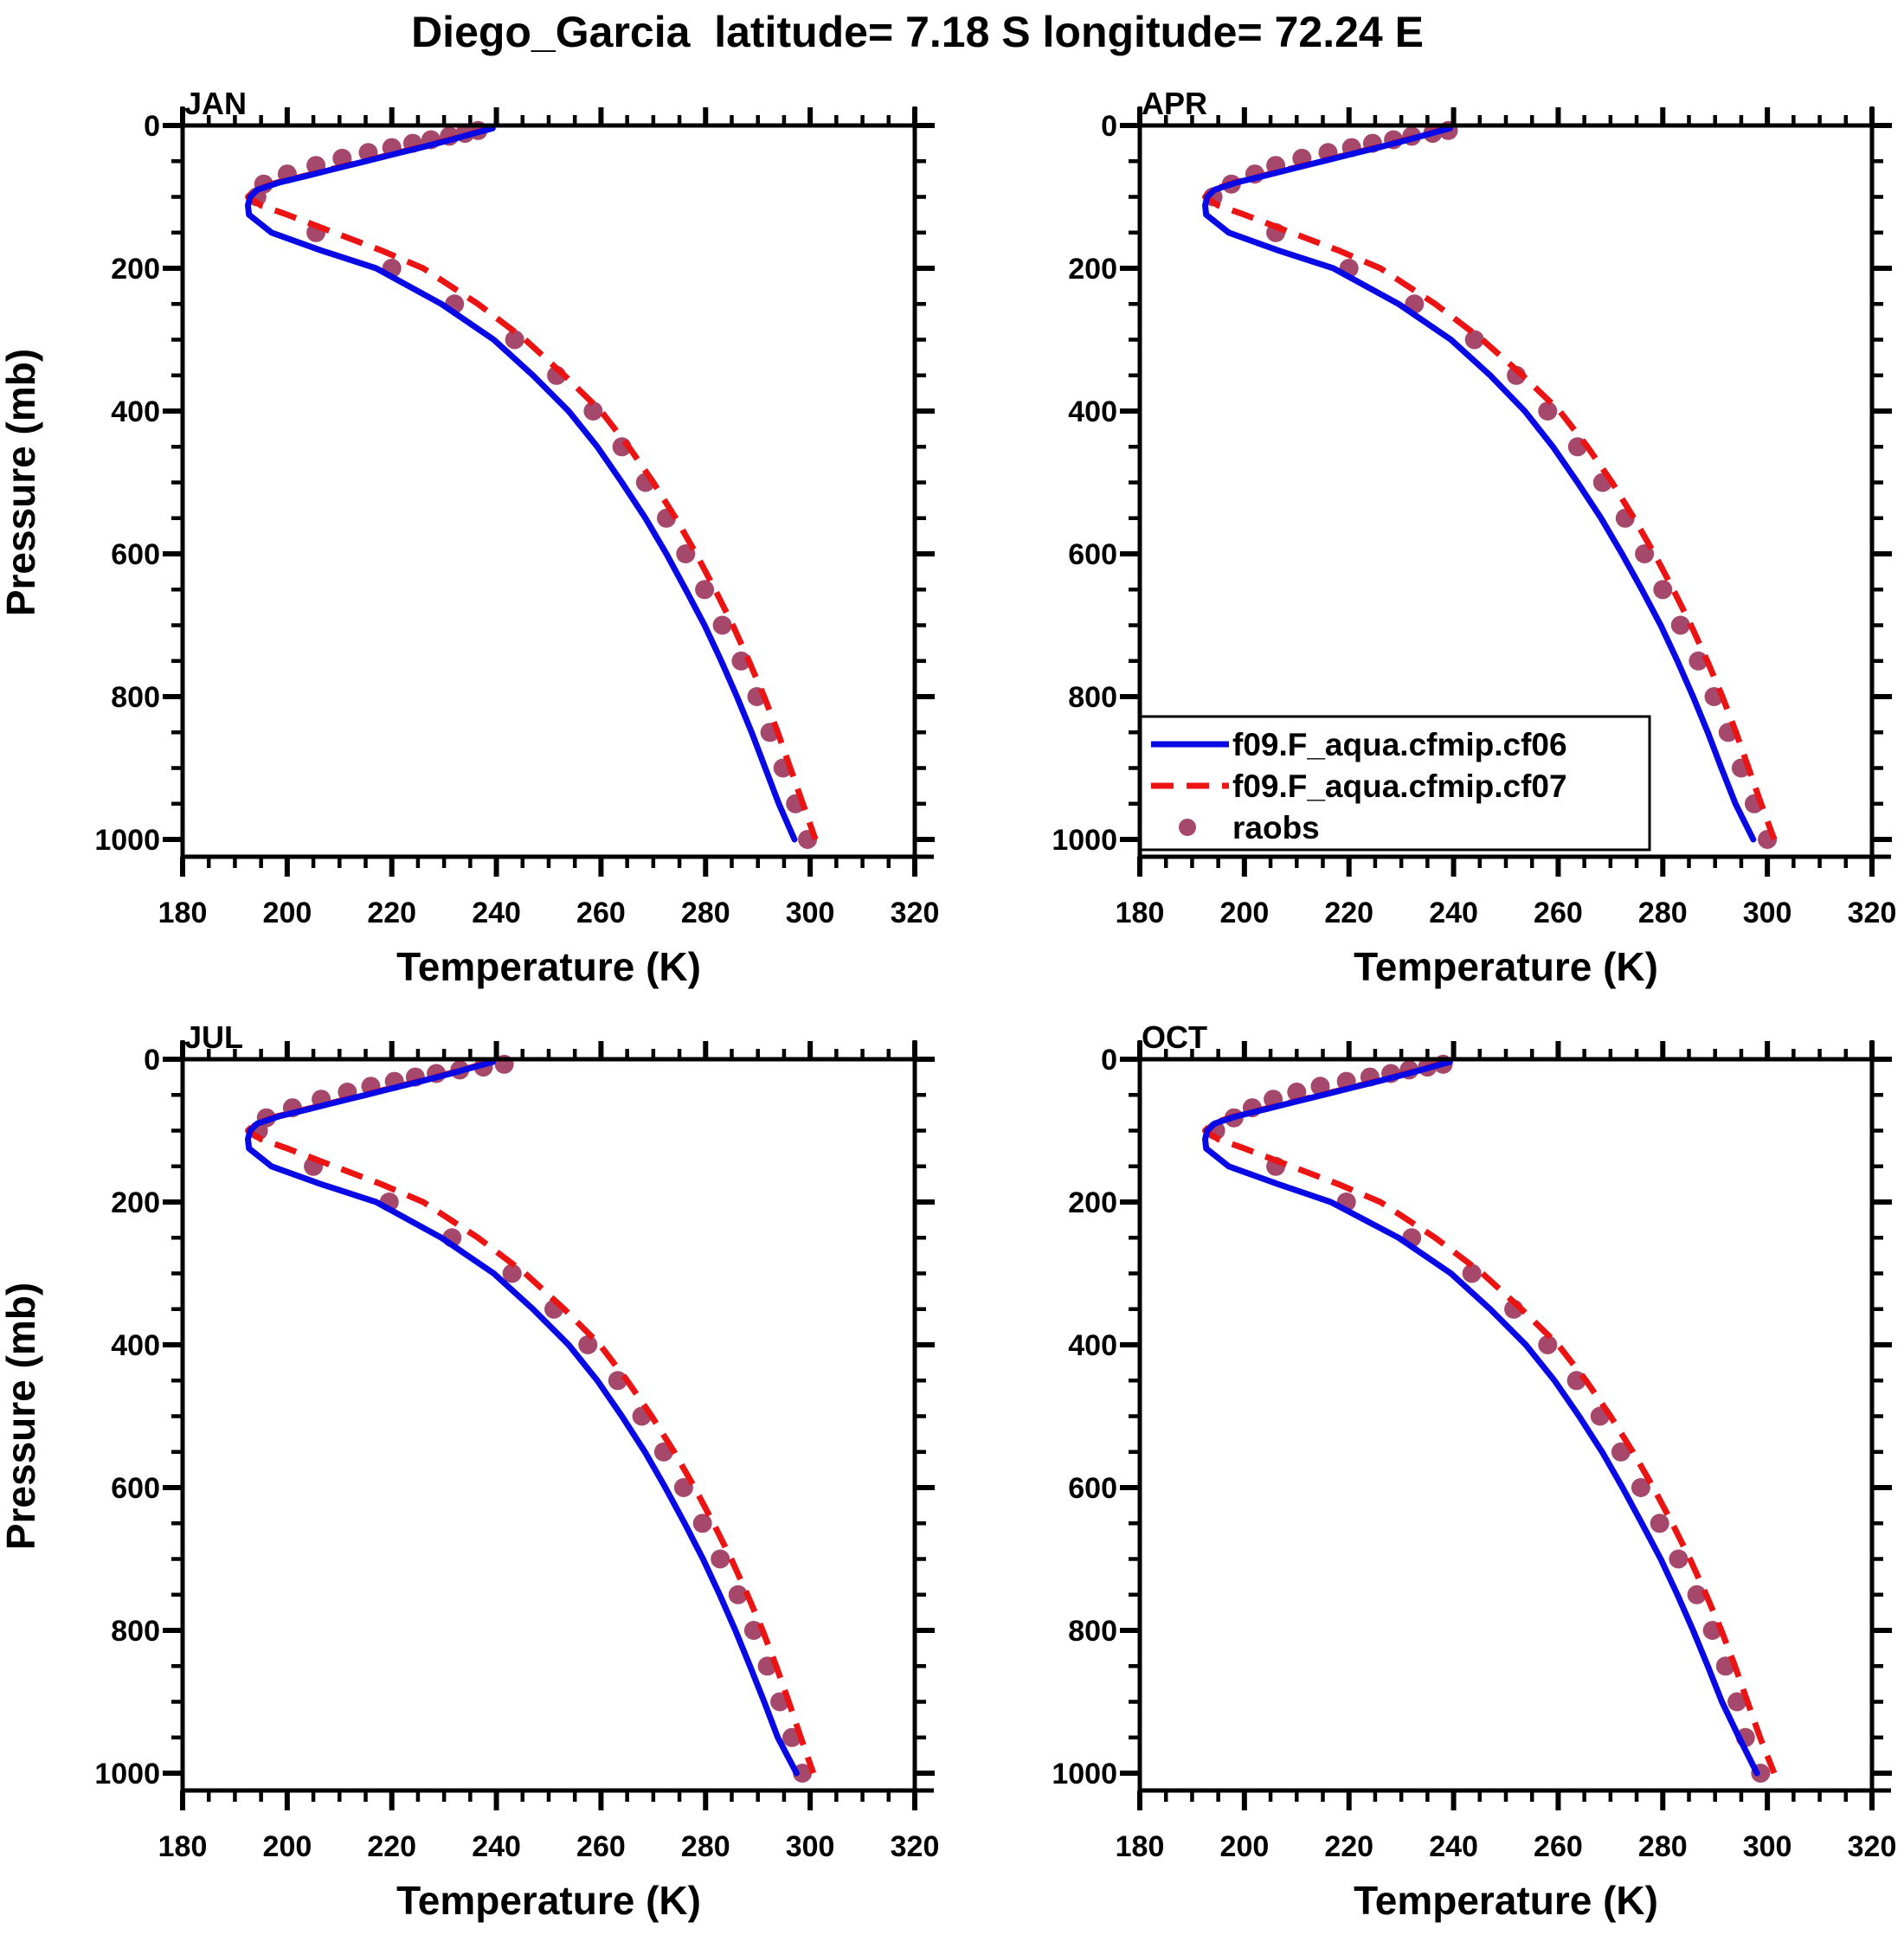  I want to click on panel-title: JAN, so click(215, 103).